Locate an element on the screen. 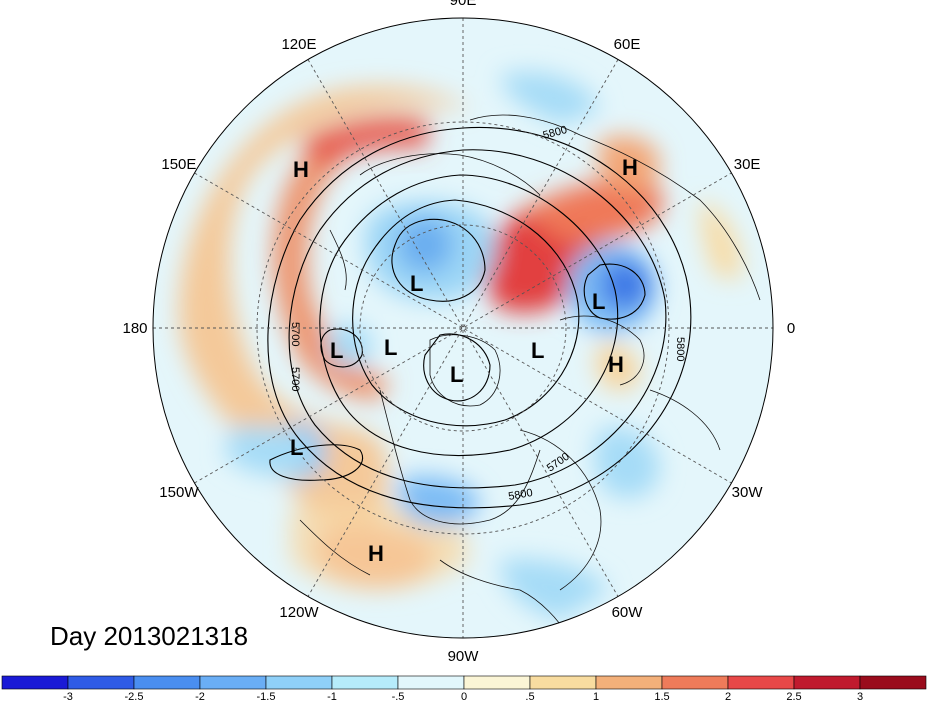  colorbar-tick-label: .5 is located at coordinates (529, 696).